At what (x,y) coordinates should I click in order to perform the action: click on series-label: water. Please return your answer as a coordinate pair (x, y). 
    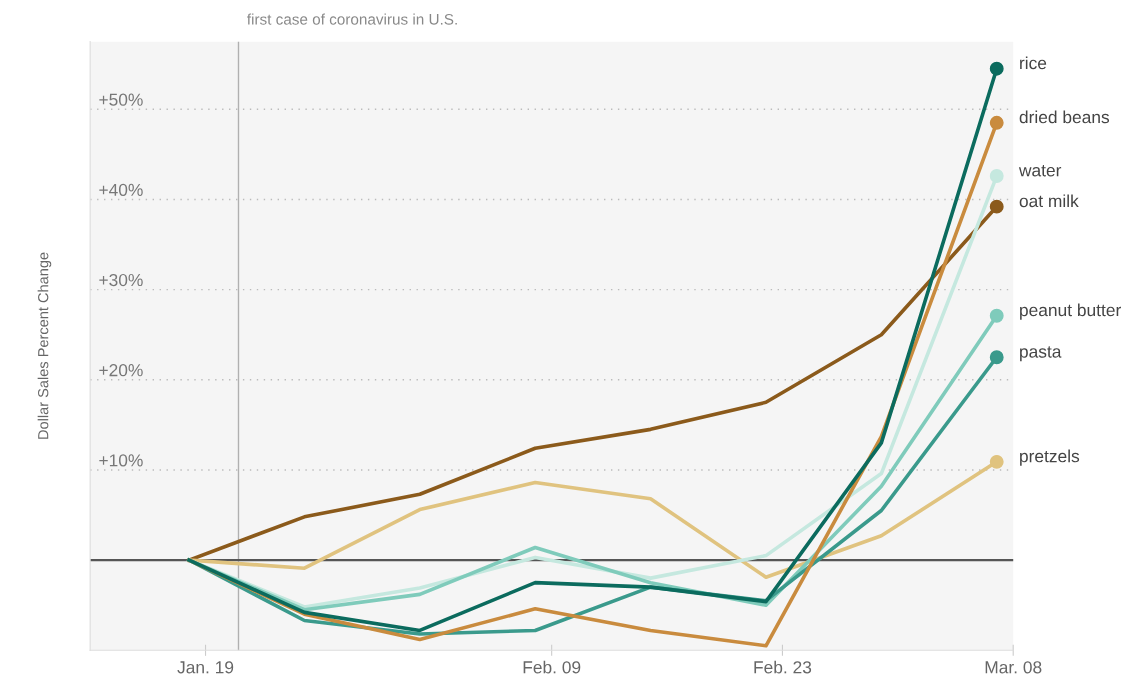
    Looking at the image, I should click on (1040, 171).